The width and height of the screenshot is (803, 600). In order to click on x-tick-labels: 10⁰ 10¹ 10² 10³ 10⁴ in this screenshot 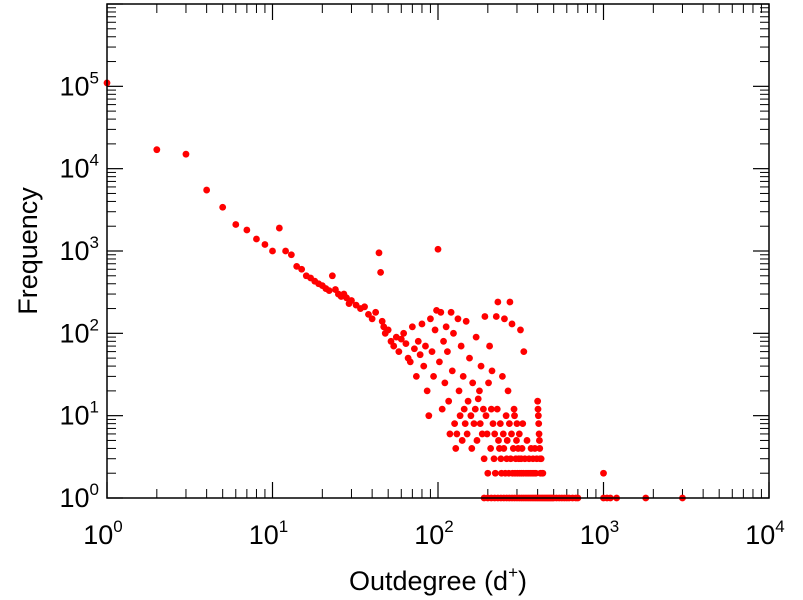, I will do `click(434, 533)`.